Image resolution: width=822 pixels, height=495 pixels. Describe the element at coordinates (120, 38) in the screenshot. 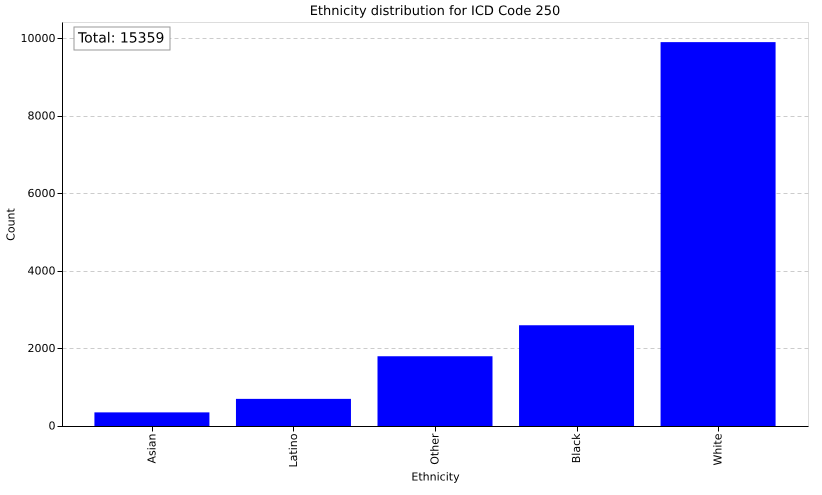

I see `annotation: Total: 15359` at that location.